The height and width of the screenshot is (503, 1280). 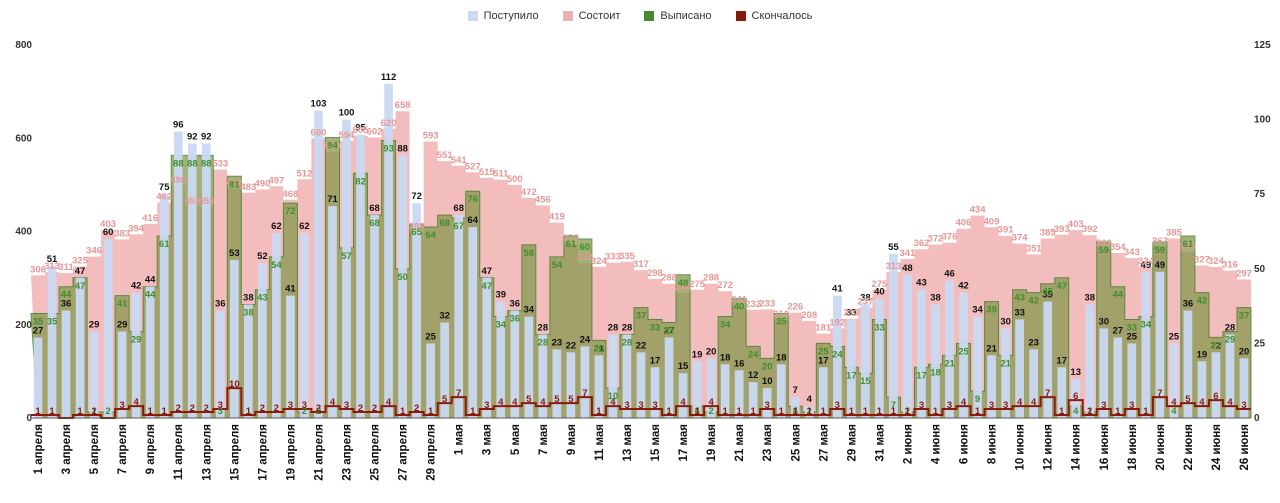 What do you see at coordinates (1262, 120) in the screenshot?
I see `y-right-tick: 100` at bounding box center [1262, 120].